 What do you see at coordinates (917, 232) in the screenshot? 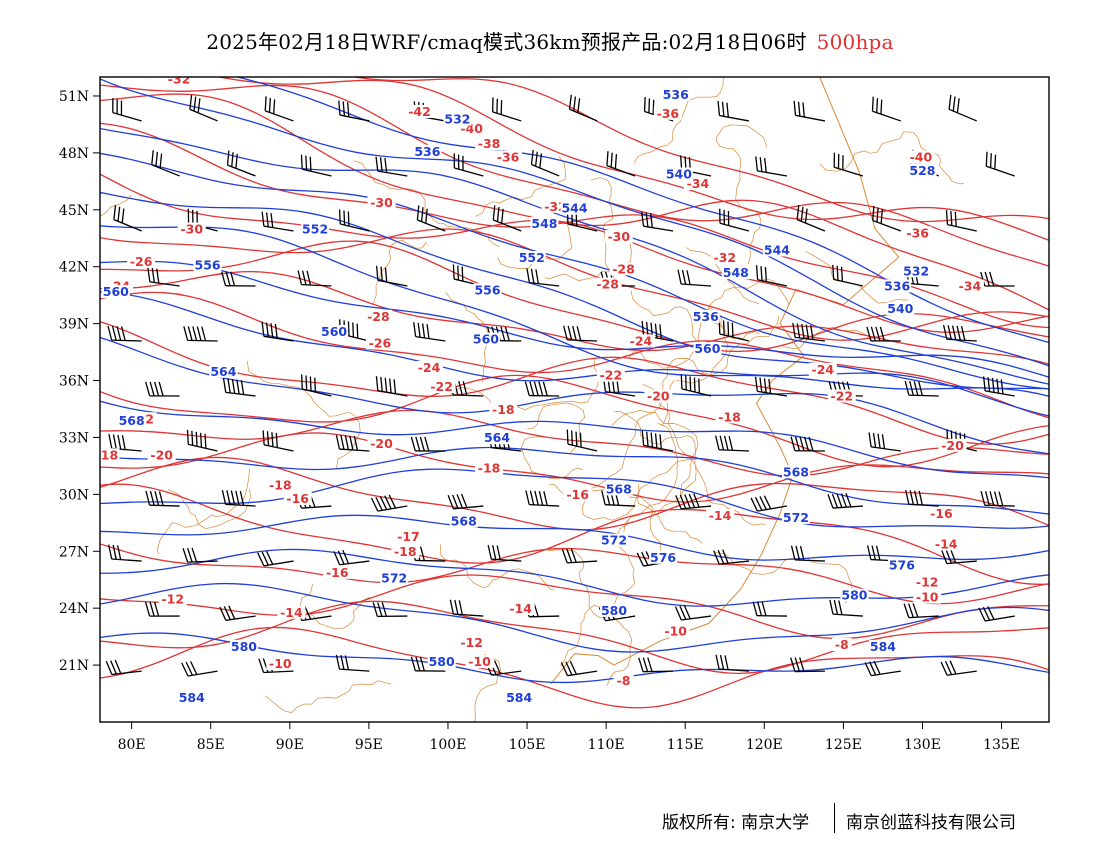
I see `temperature-label: -36` at bounding box center [917, 232].